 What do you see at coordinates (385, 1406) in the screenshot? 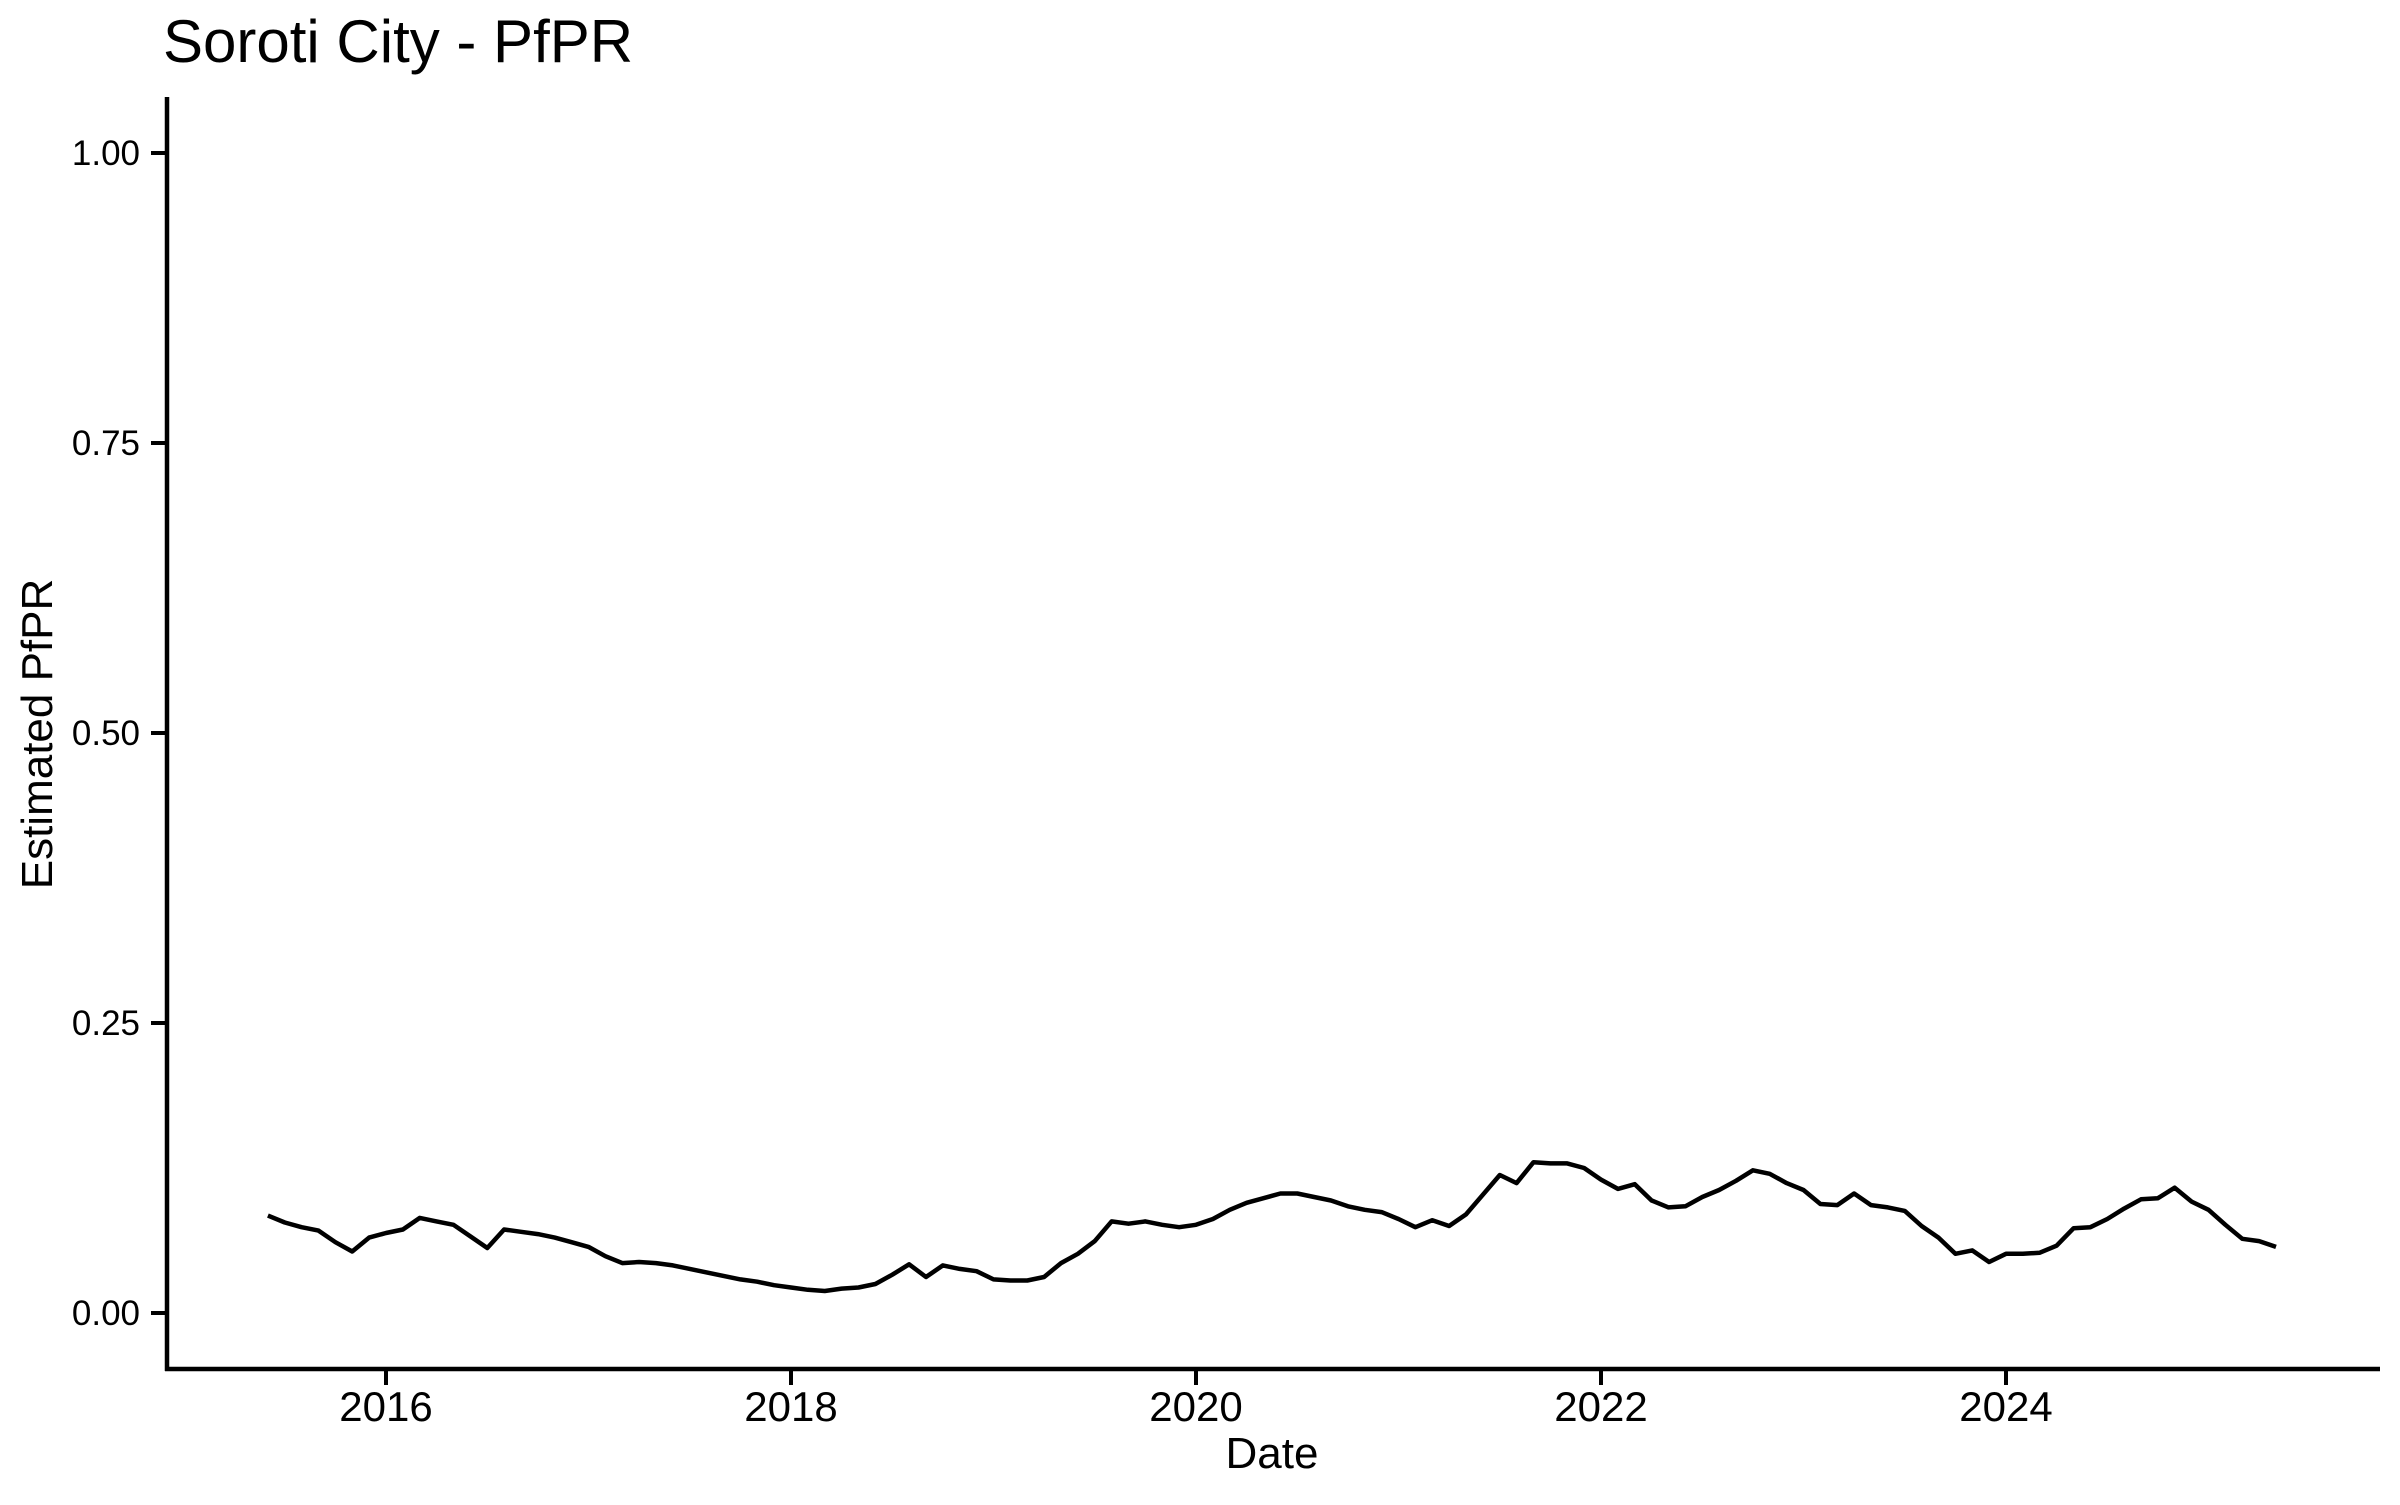
I see `x-tick-label: 2016` at bounding box center [385, 1406].